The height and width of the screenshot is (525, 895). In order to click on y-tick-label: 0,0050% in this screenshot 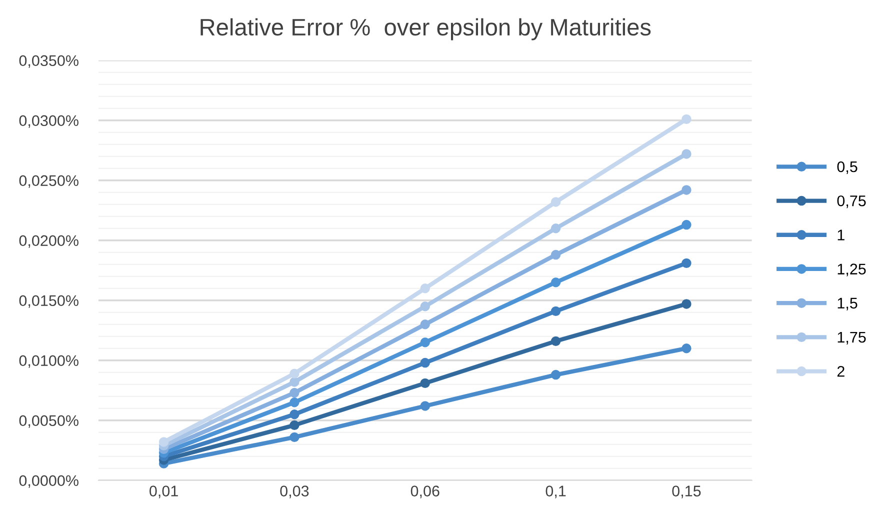, I will do `click(48, 421)`.